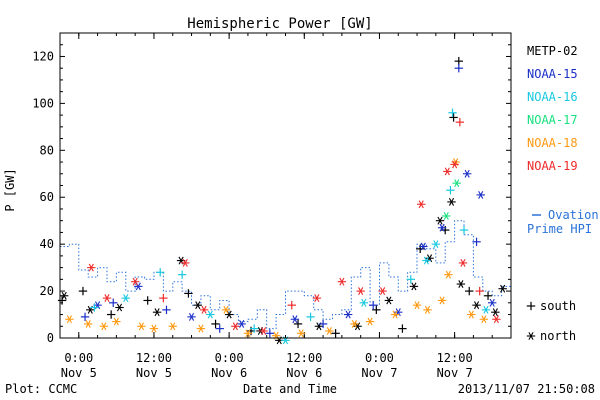  What do you see at coordinates (559, 229) in the screenshot?
I see `ovation-legend-label-line-2: Prime HPI` at bounding box center [559, 229].